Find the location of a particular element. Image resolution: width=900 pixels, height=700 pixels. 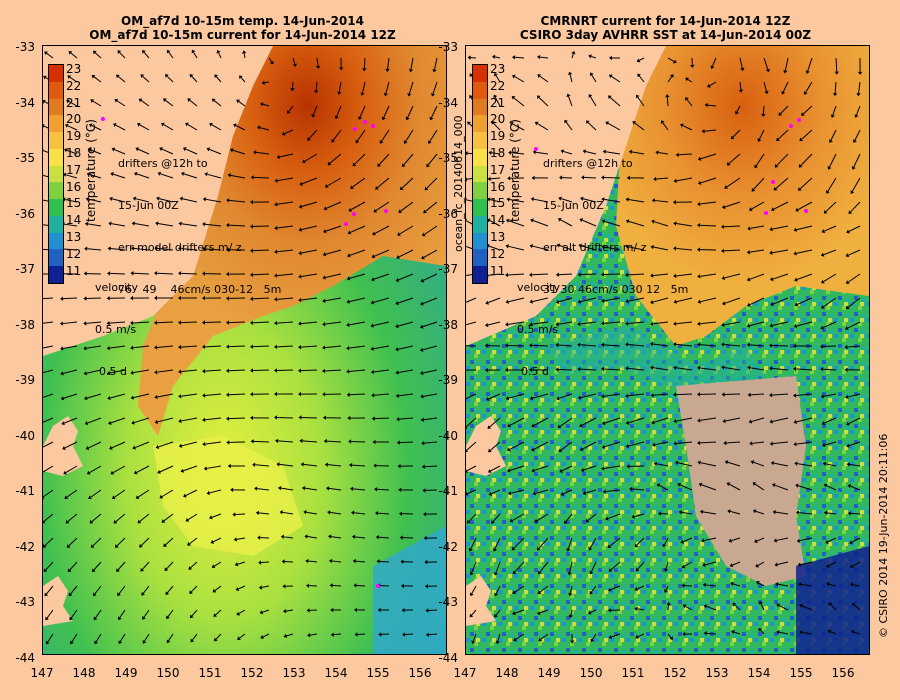

left-colorbar-tick: 20 is located at coordinates (74, 119).